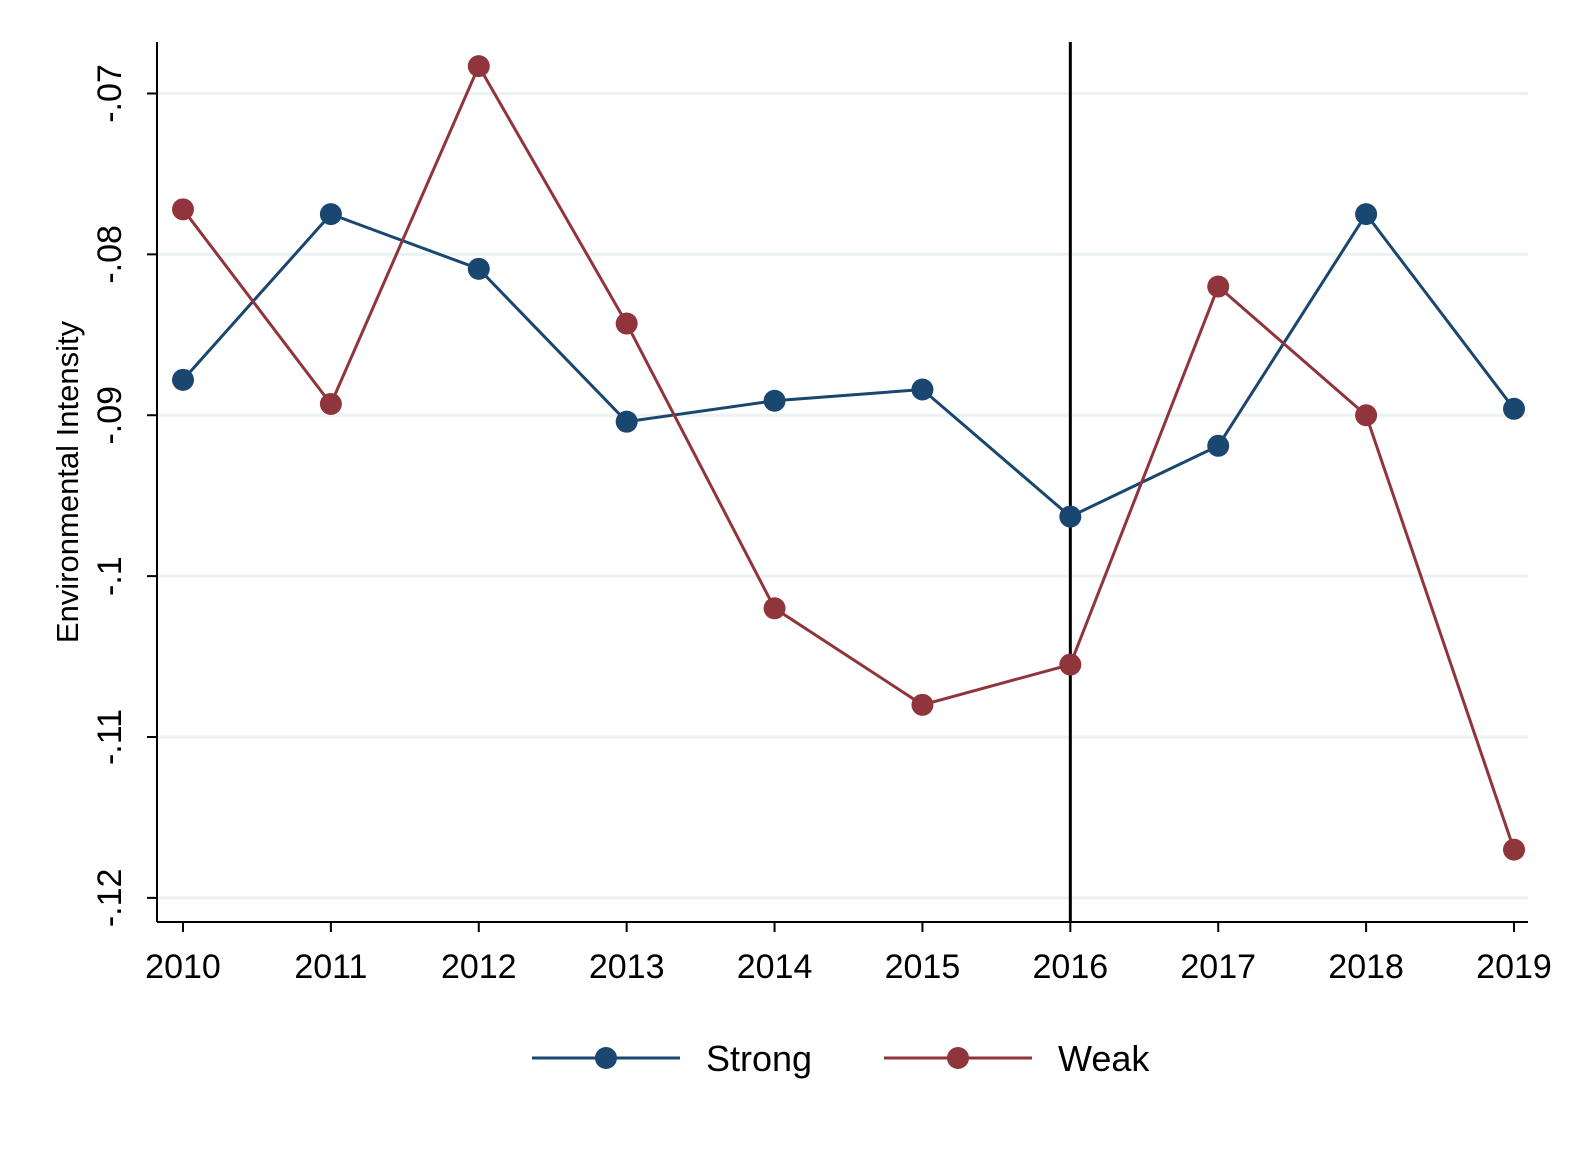 Image resolution: width=1582 pixels, height=1150 pixels. I want to click on legend-label: Weak, so click(1104, 1058).